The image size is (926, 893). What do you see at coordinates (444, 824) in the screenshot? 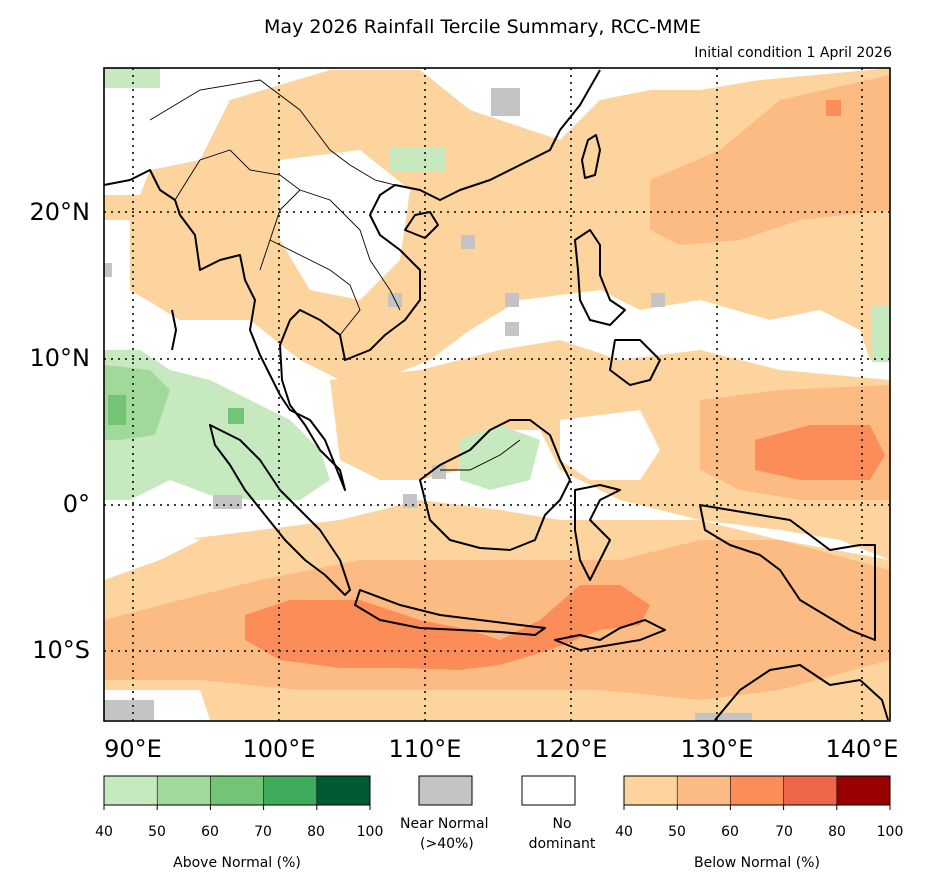
I see `near-normal-label: Near Normal` at bounding box center [444, 824].